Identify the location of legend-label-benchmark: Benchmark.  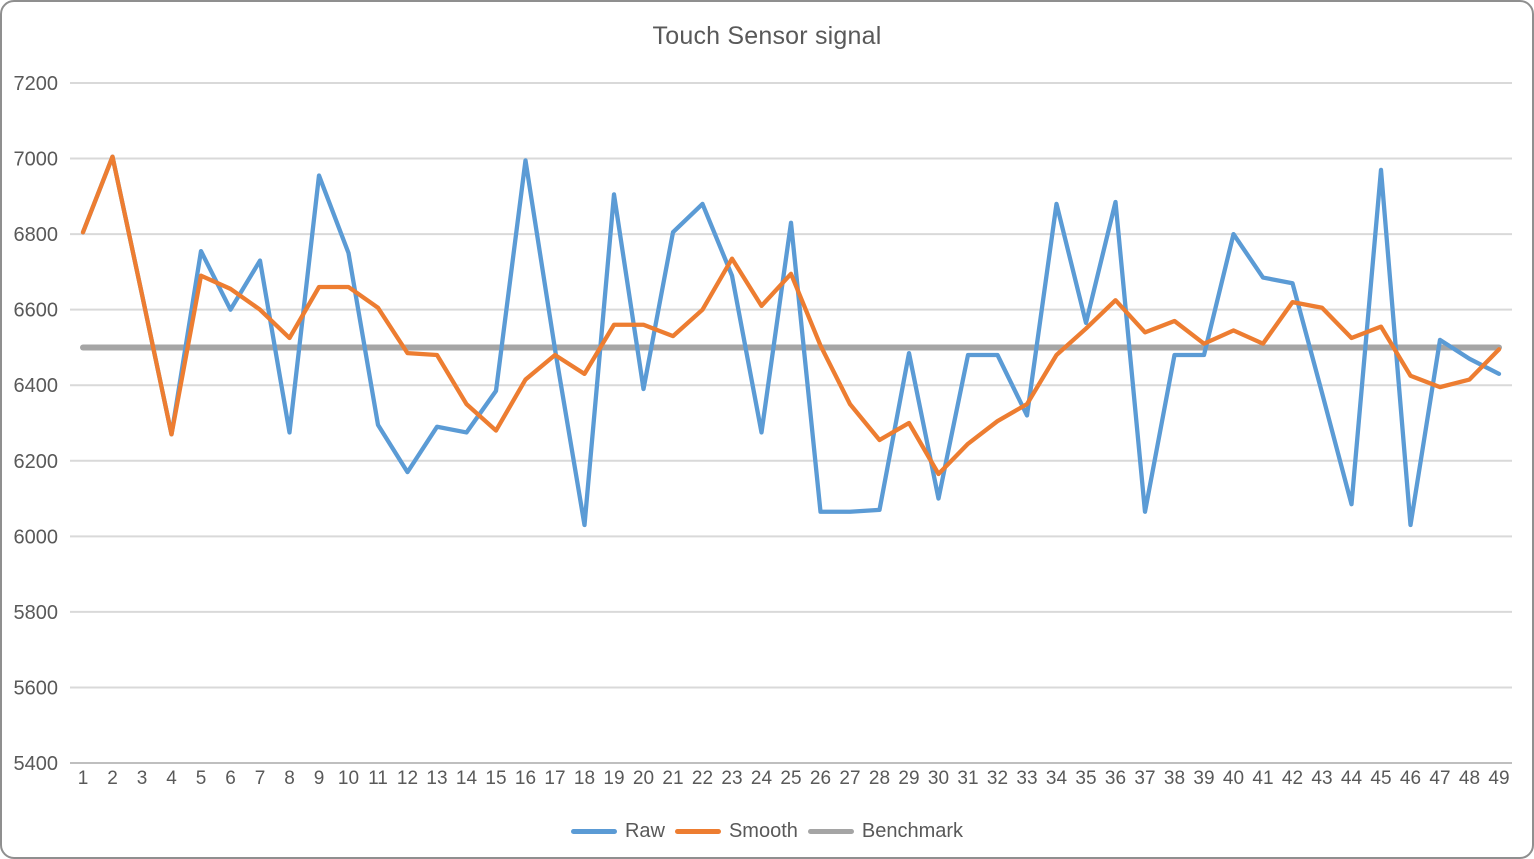
(912, 830).